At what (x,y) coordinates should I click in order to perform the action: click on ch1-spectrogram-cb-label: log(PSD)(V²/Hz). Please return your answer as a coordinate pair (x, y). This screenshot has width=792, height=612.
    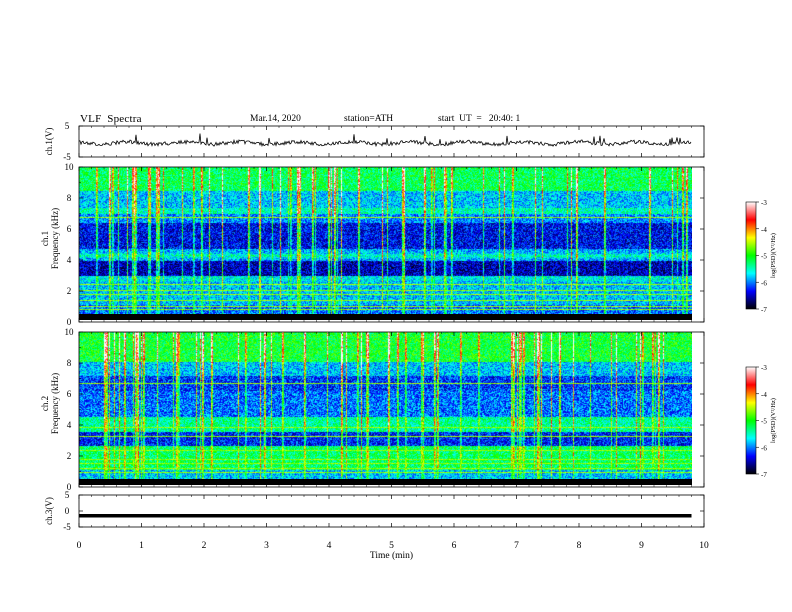
    Looking at the image, I should click on (773, 255).